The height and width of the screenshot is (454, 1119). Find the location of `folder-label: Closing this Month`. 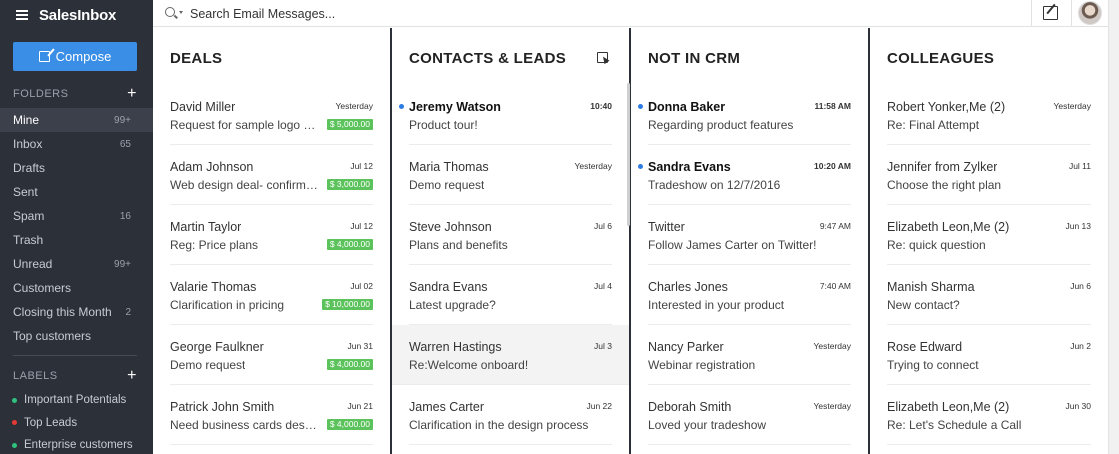

folder-label: Closing this Month is located at coordinates (62, 312).